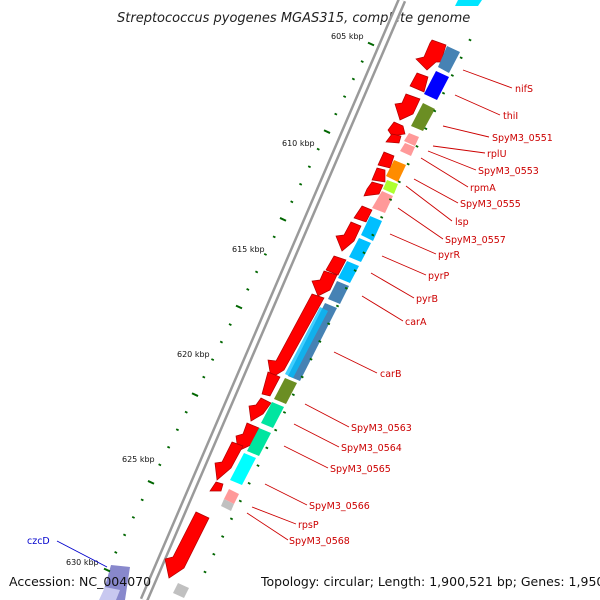 This screenshot has width=600, height=600. I want to click on gene-label-carB: carB, so click(390, 374).